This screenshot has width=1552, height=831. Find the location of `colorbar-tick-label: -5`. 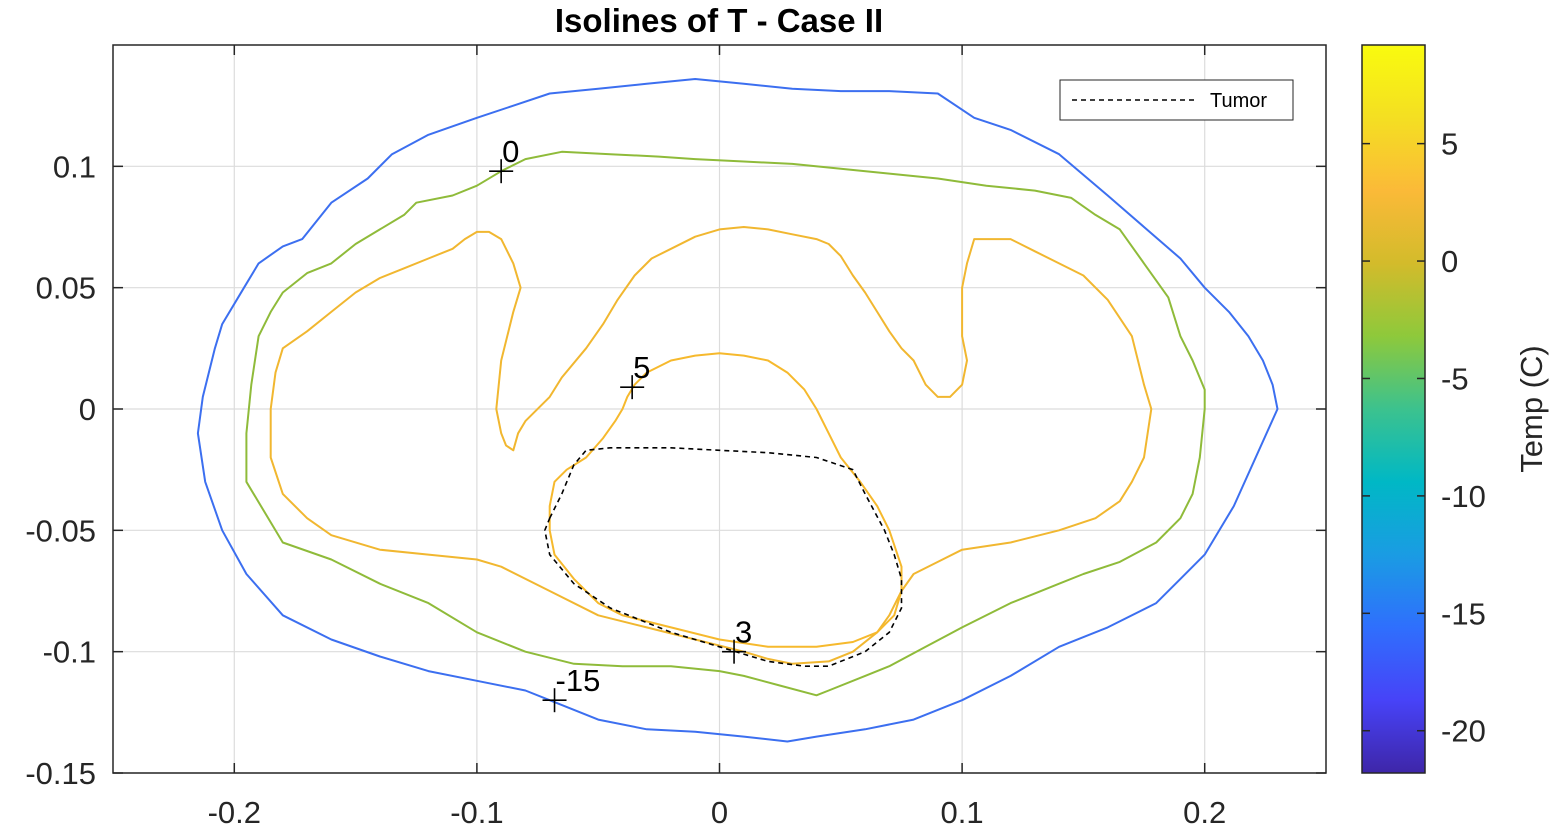

colorbar-tick-label: -5 is located at coordinates (1455, 378).